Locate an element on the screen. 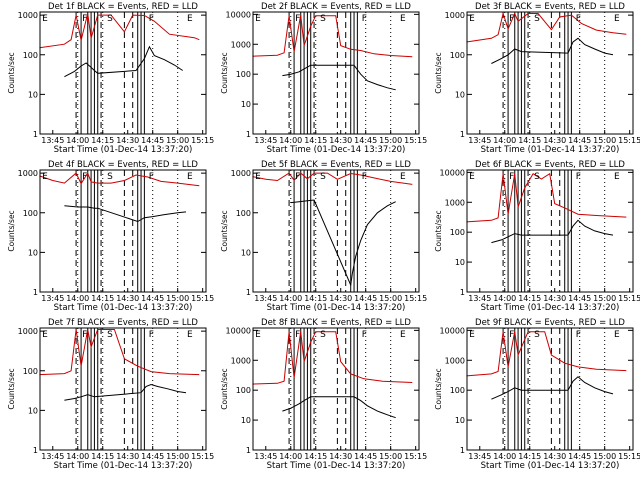 The width and height of the screenshot is (640, 480). panel-title: Det 8f BLACK = Events, RED = LLD is located at coordinates (336, 323).